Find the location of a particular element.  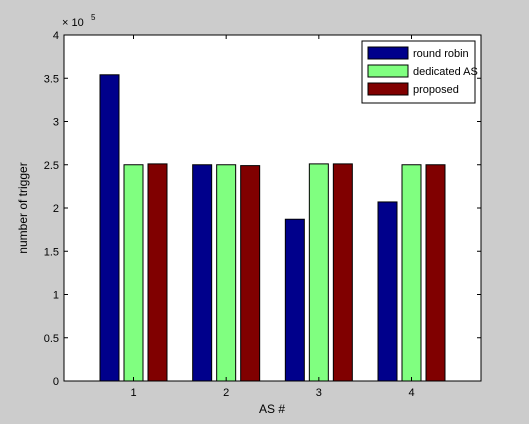

y-axis-label: number of trigger is located at coordinates (23, 207).